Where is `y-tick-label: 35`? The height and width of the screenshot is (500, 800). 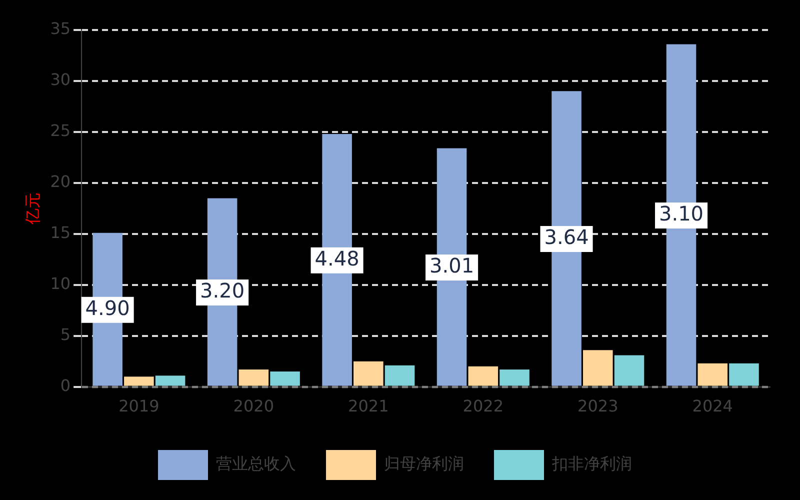
y-tick-label: 35 is located at coordinates (60, 28).